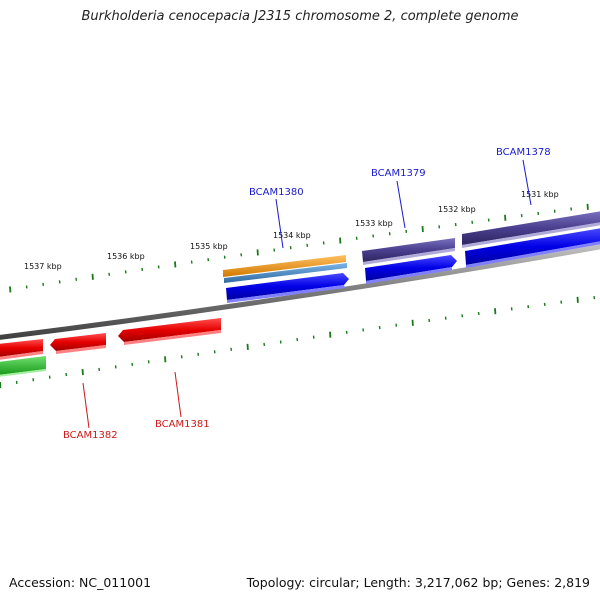 The height and width of the screenshot is (600, 600). Describe the element at coordinates (80, 582) in the screenshot. I see `accession-text: Accession: NC_011001` at that location.